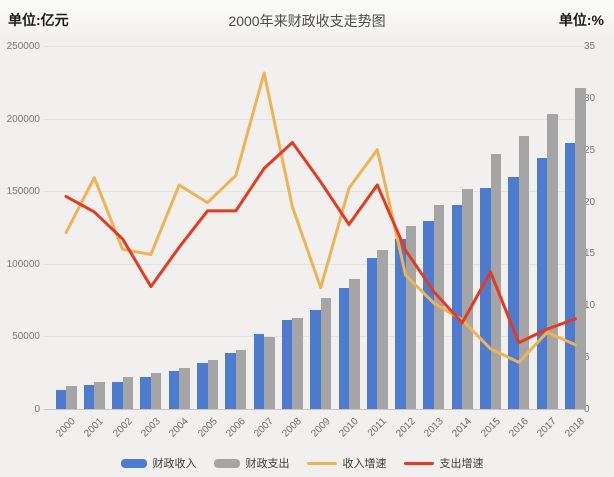 The height and width of the screenshot is (477, 614). What do you see at coordinates (26, 337) in the screenshot?
I see `y-axis-left-tick: 50000` at bounding box center [26, 337].